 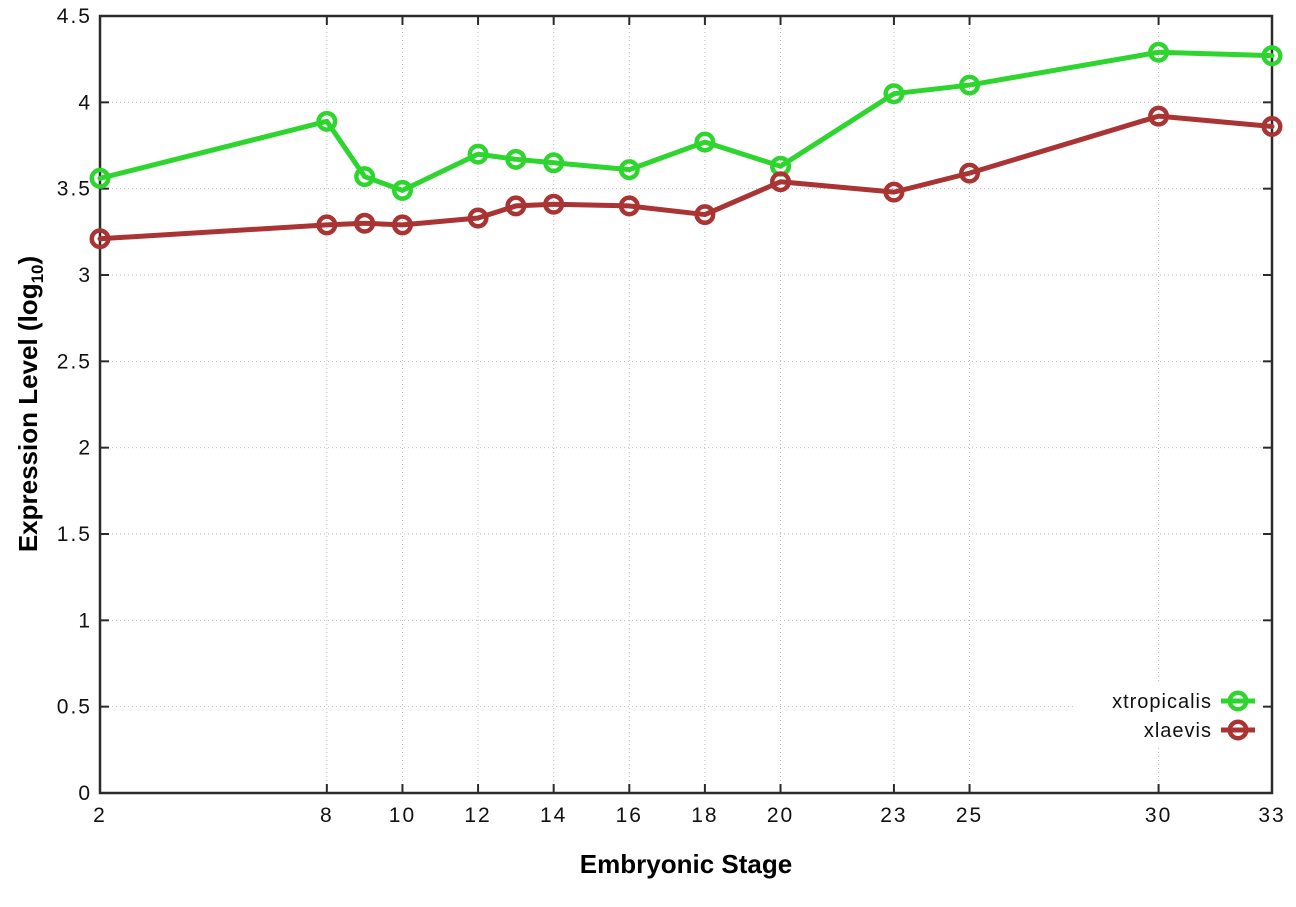 What do you see at coordinates (402, 815) in the screenshot?
I see `x-tick-label: 10` at bounding box center [402, 815].